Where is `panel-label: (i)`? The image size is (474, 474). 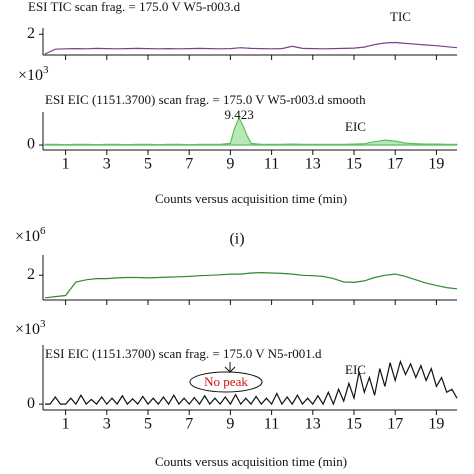 panel-label: (i) is located at coordinates (236, 239).